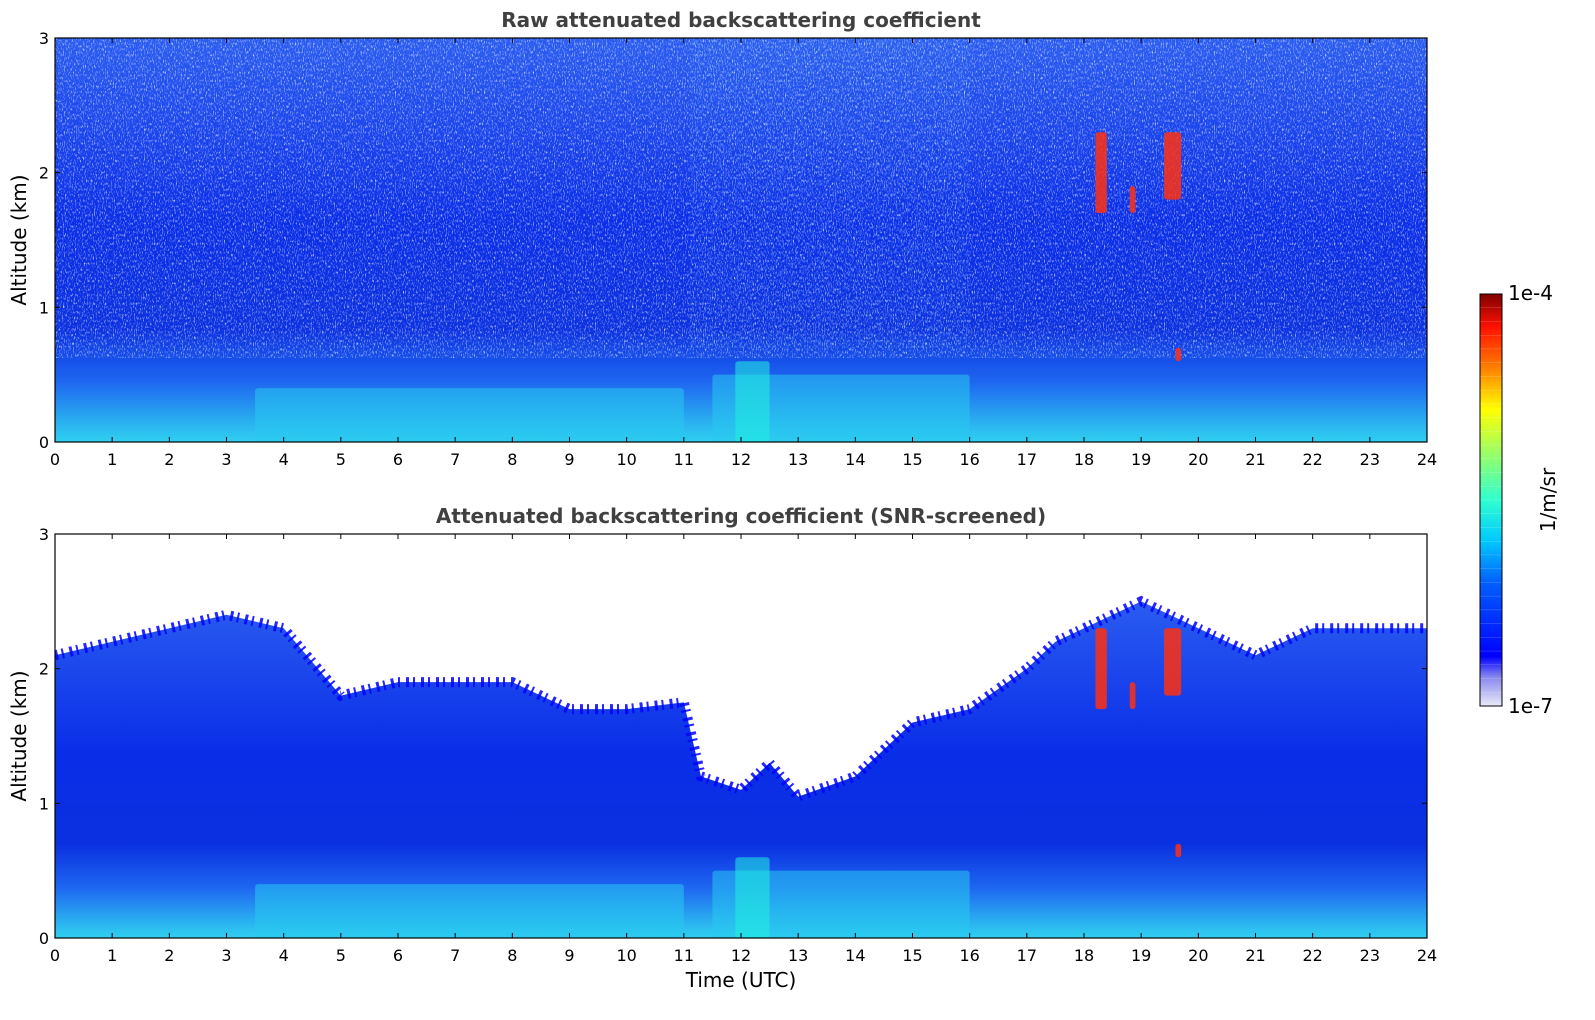  I want to click on colorbar, so click(1491, 500).